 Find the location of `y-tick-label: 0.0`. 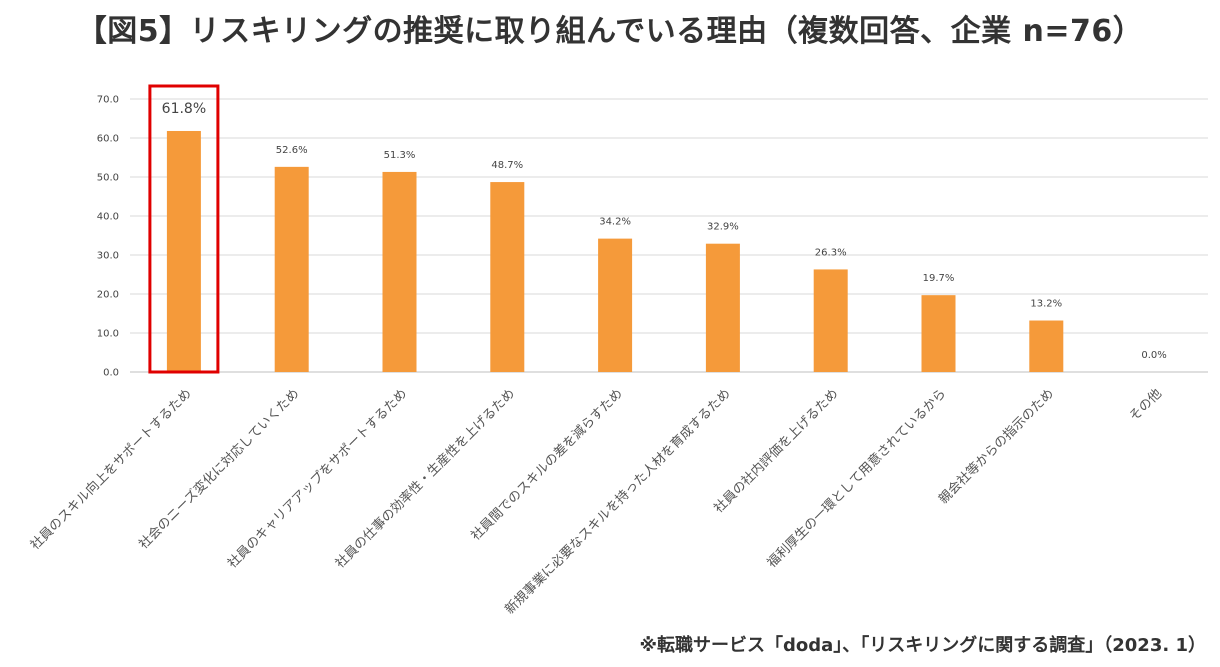

y-tick-label: 0.0 is located at coordinates (111, 373).